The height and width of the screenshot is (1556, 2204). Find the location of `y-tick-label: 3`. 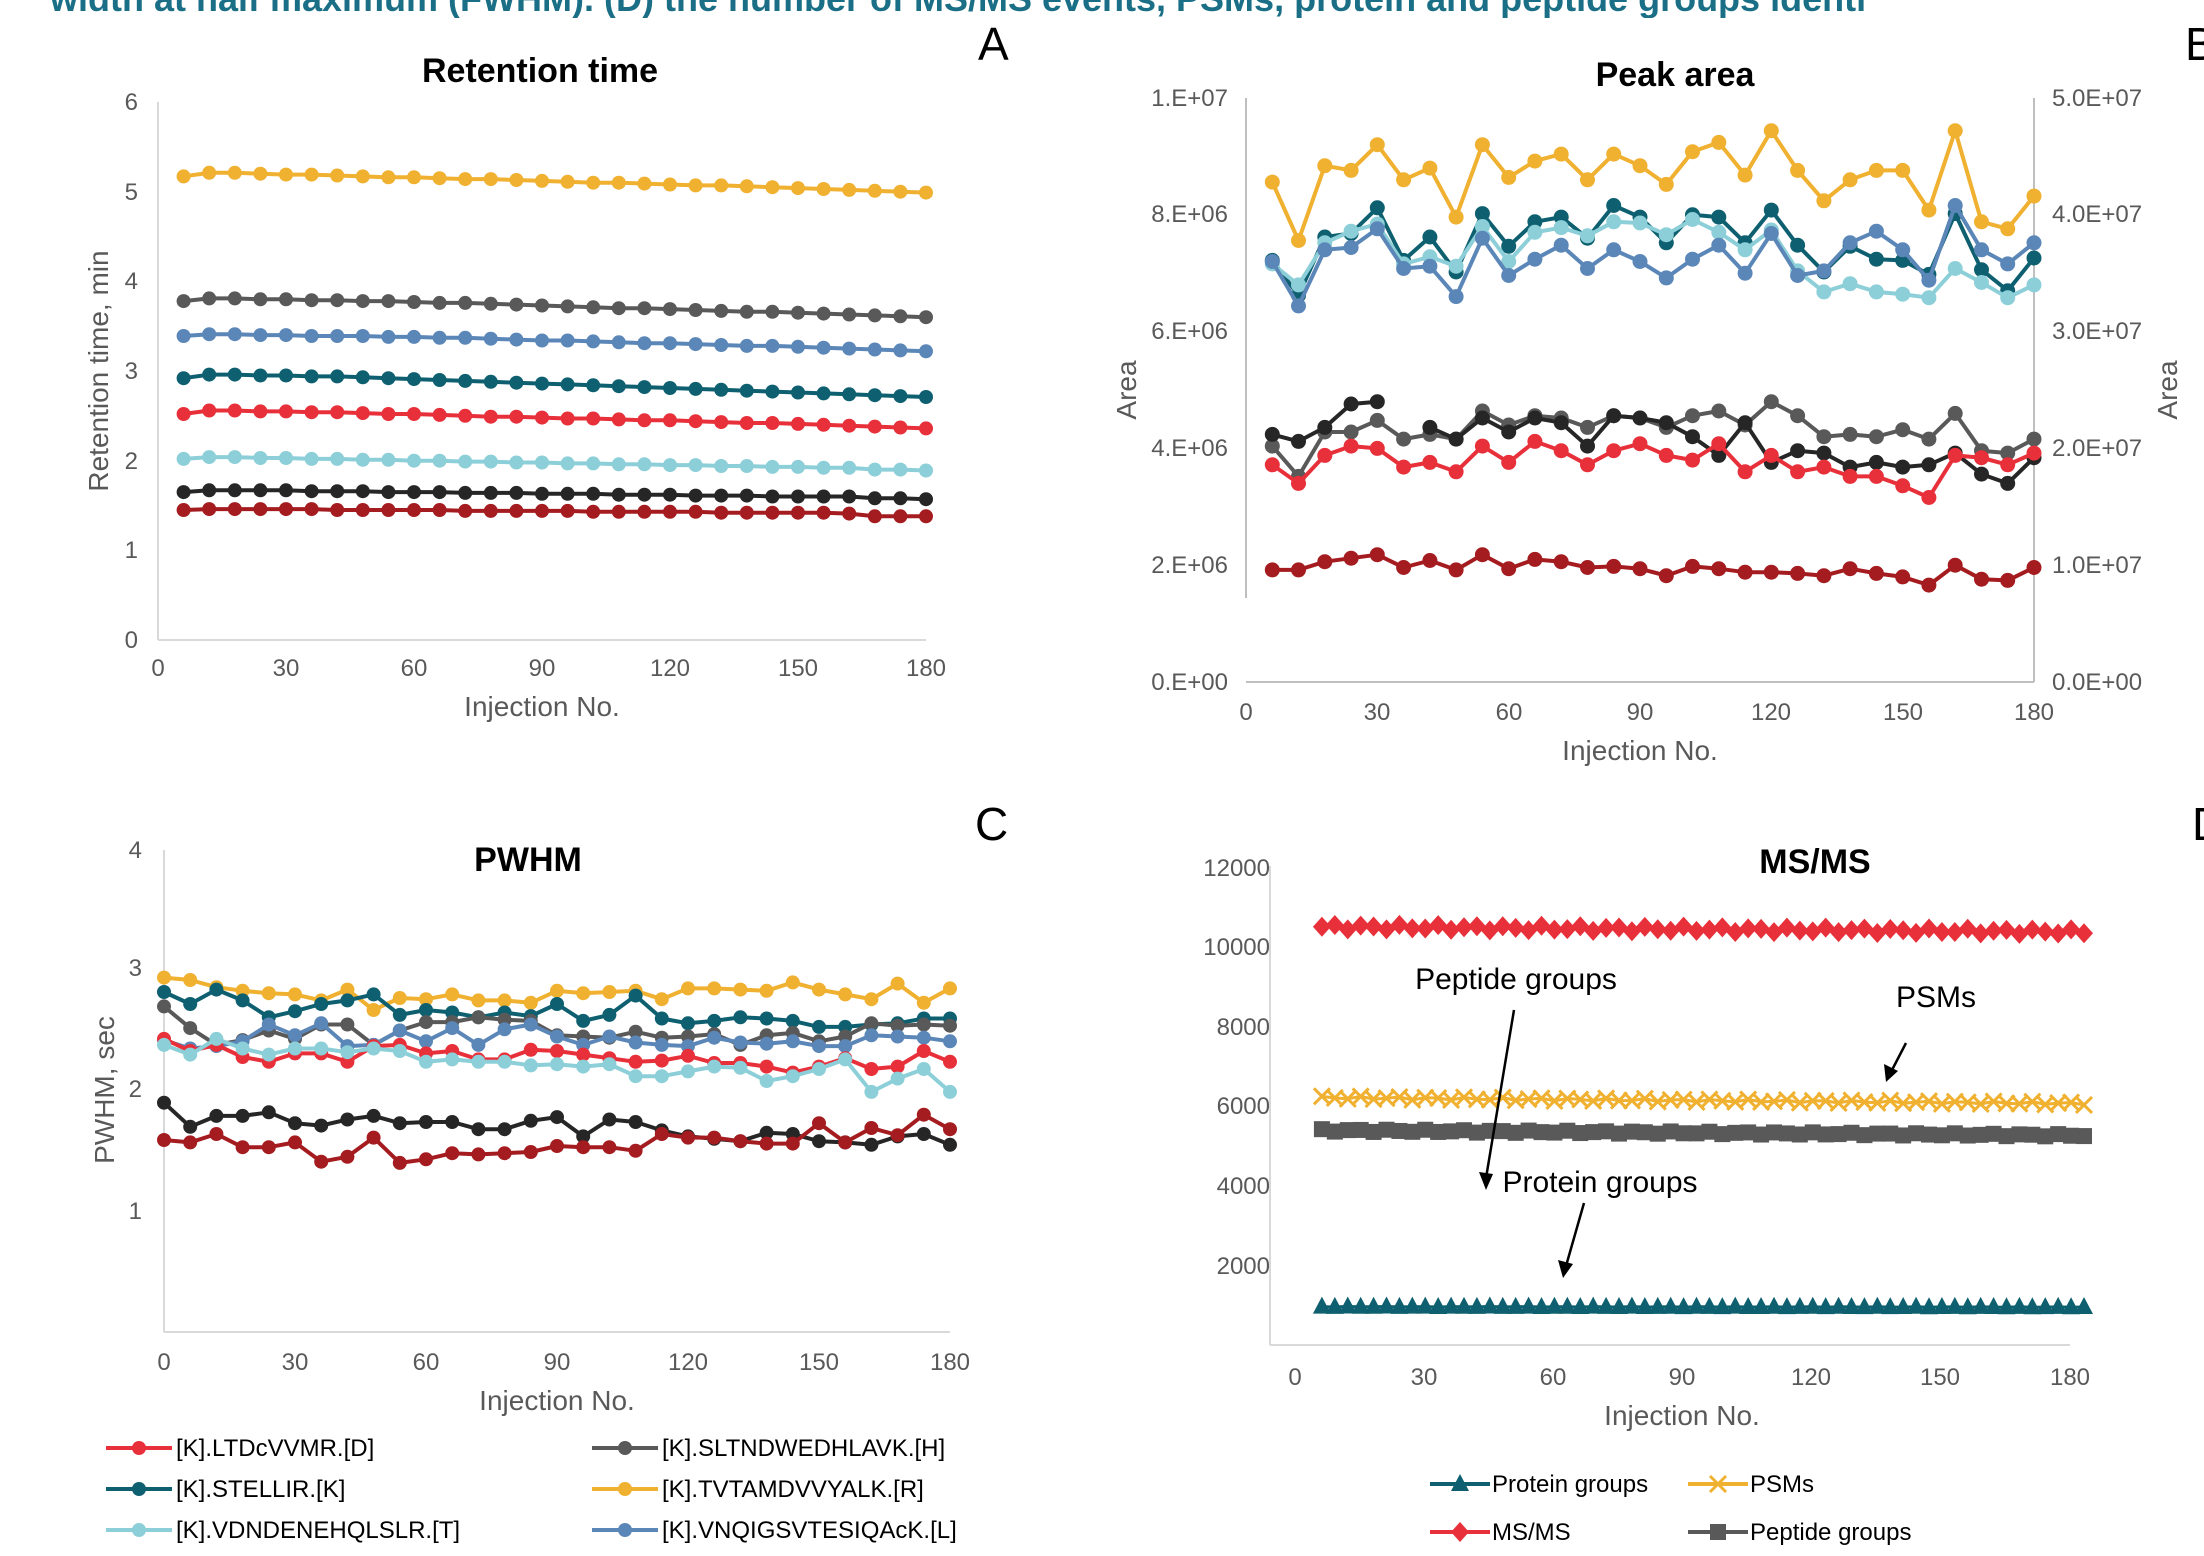

y-tick-label: 3 is located at coordinates (131, 371).